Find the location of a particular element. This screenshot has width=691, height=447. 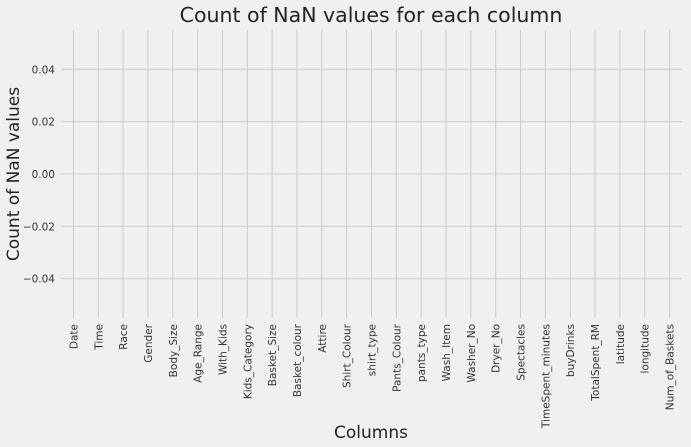

x-tick-label: Attire is located at coordinates (323, 338).